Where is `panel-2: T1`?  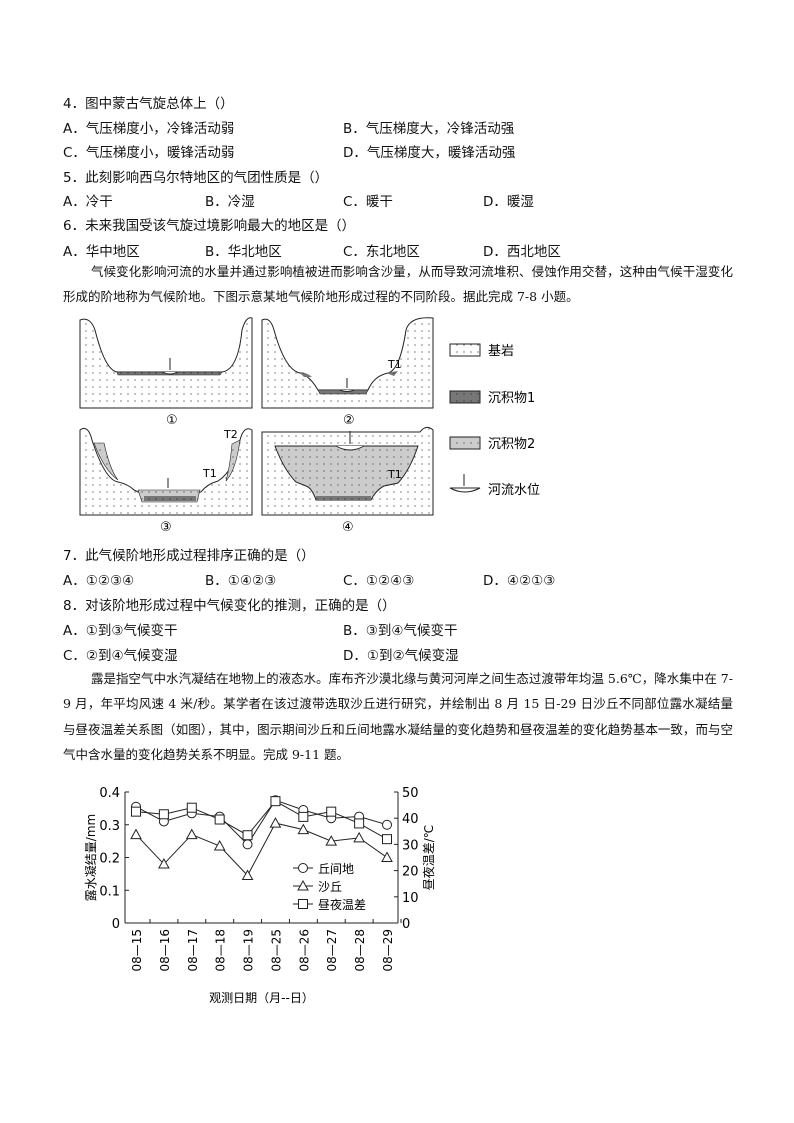 panel-2: T1 is located at coordinates (347, 363).